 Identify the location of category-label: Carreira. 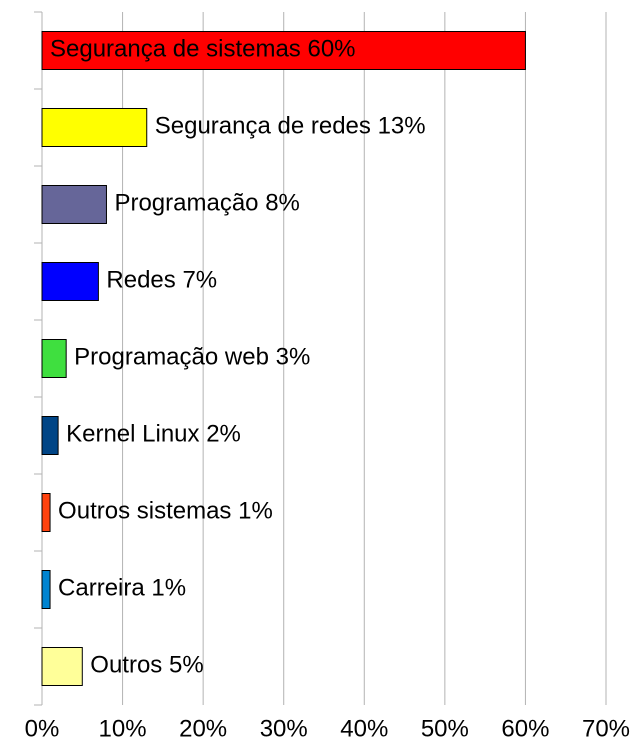
(101, 588).